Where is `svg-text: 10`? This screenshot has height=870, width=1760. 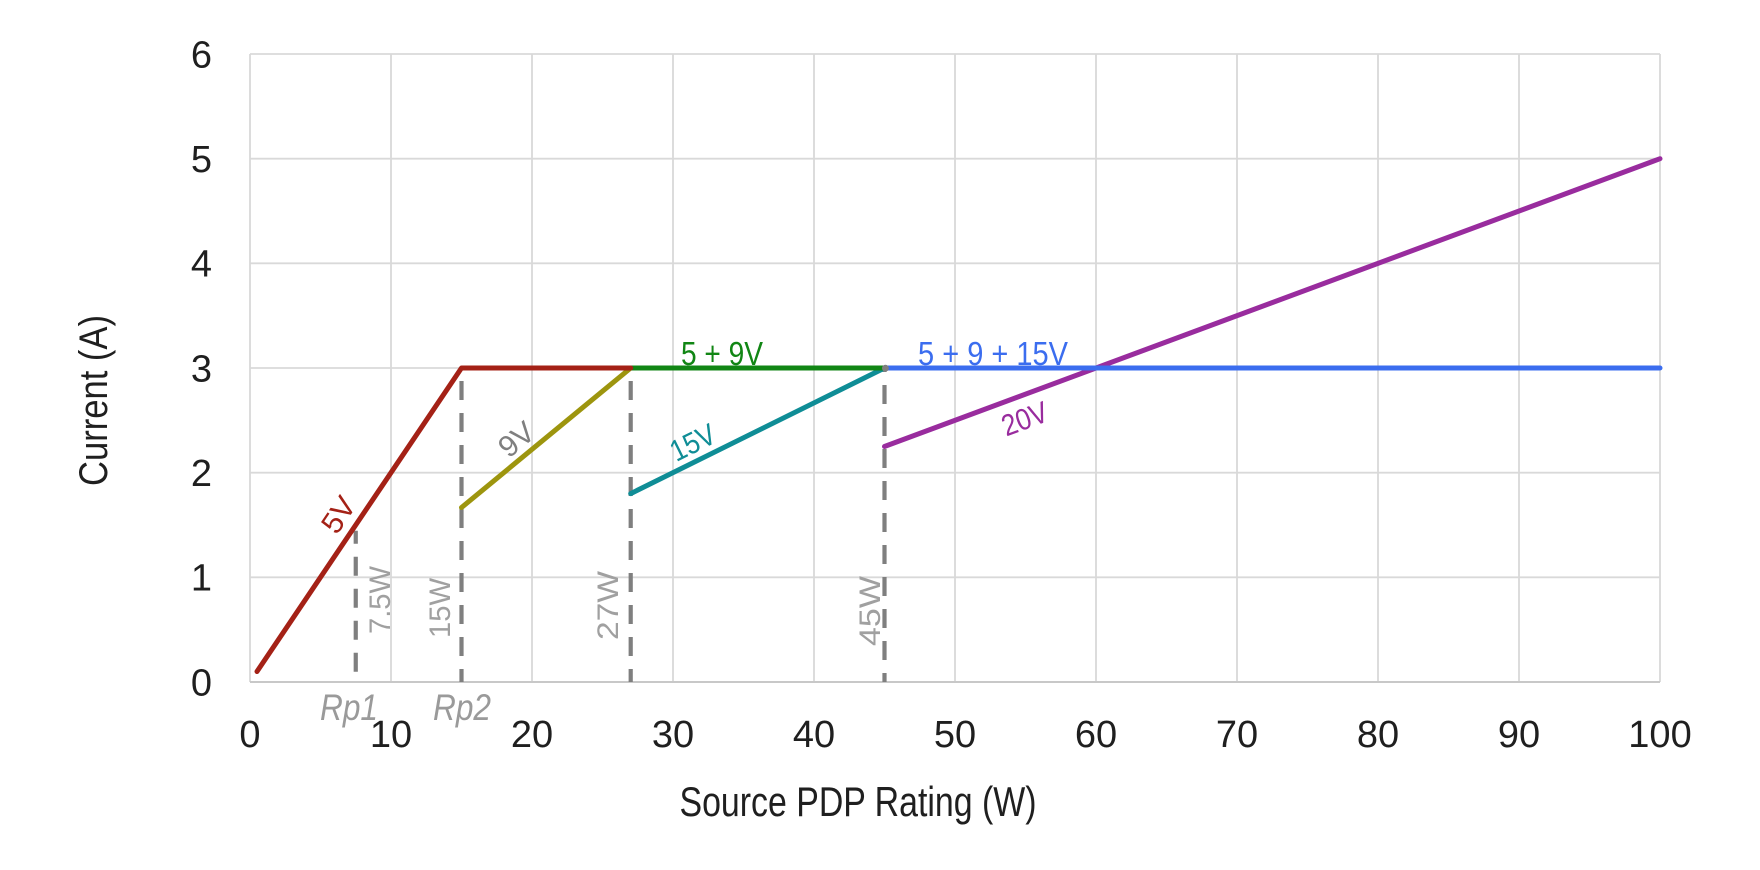 svg-text: 10 is located at coordinates (391, 735).